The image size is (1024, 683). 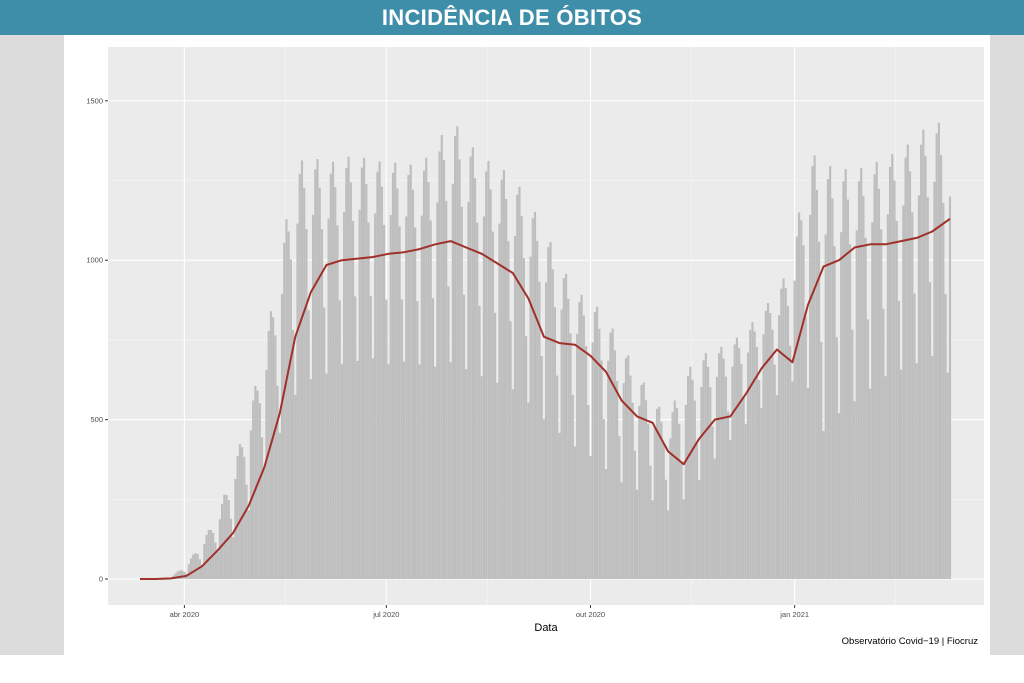 What do you see at coordinates (489, 612) in the screenshot?
I see `x-axis: abr 2020 jul 2020 out 2020 jan 2021` at bounding box center [489, 612].